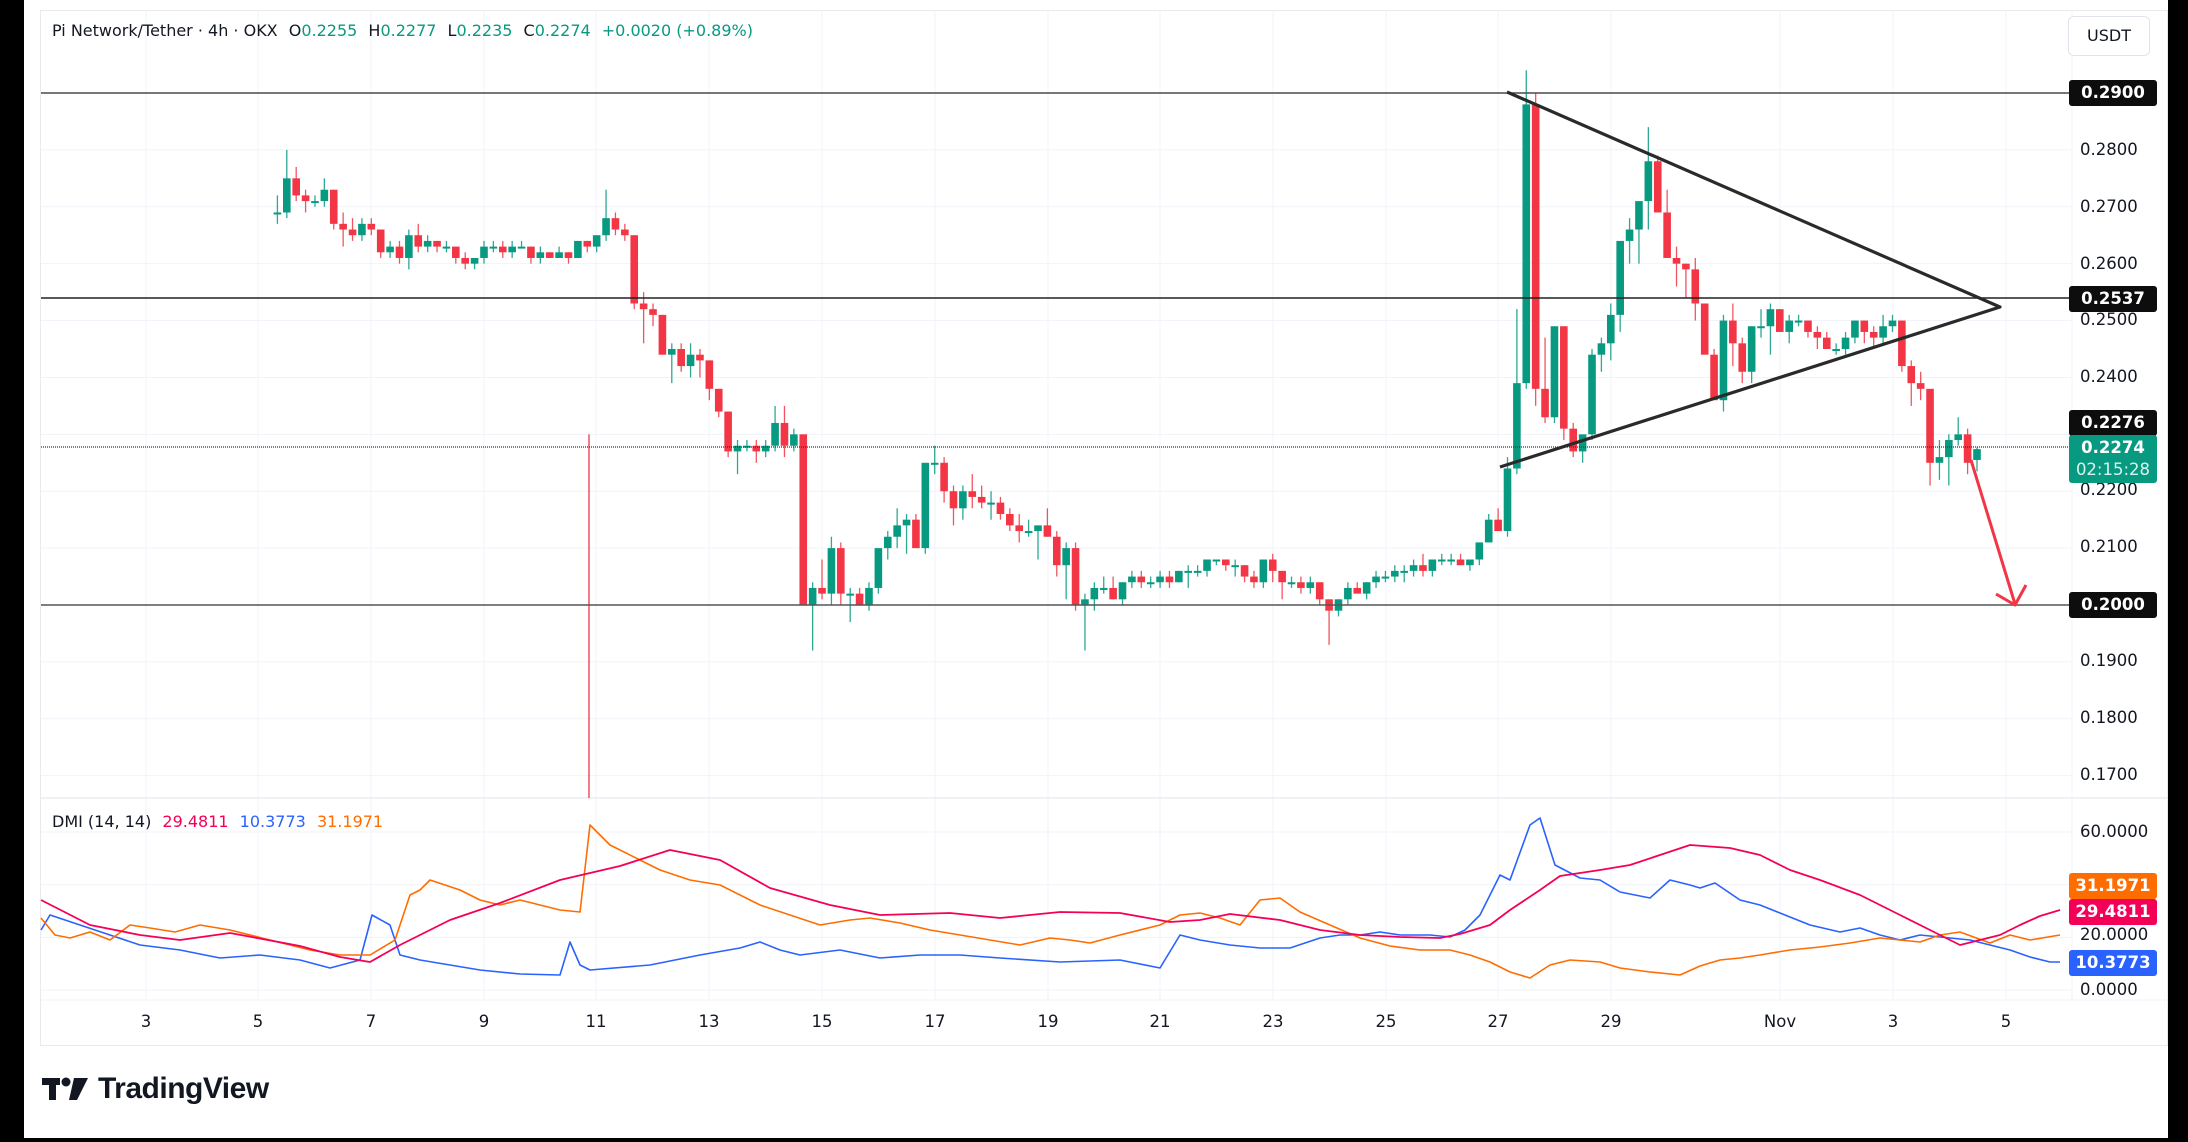 Image resolution: width=2188 pixels, height=1142 pixels. Describe the element at coordinates (677, 30) in the screenshot. I see `change-value: +0.0020 (+0.89%)` at that location.